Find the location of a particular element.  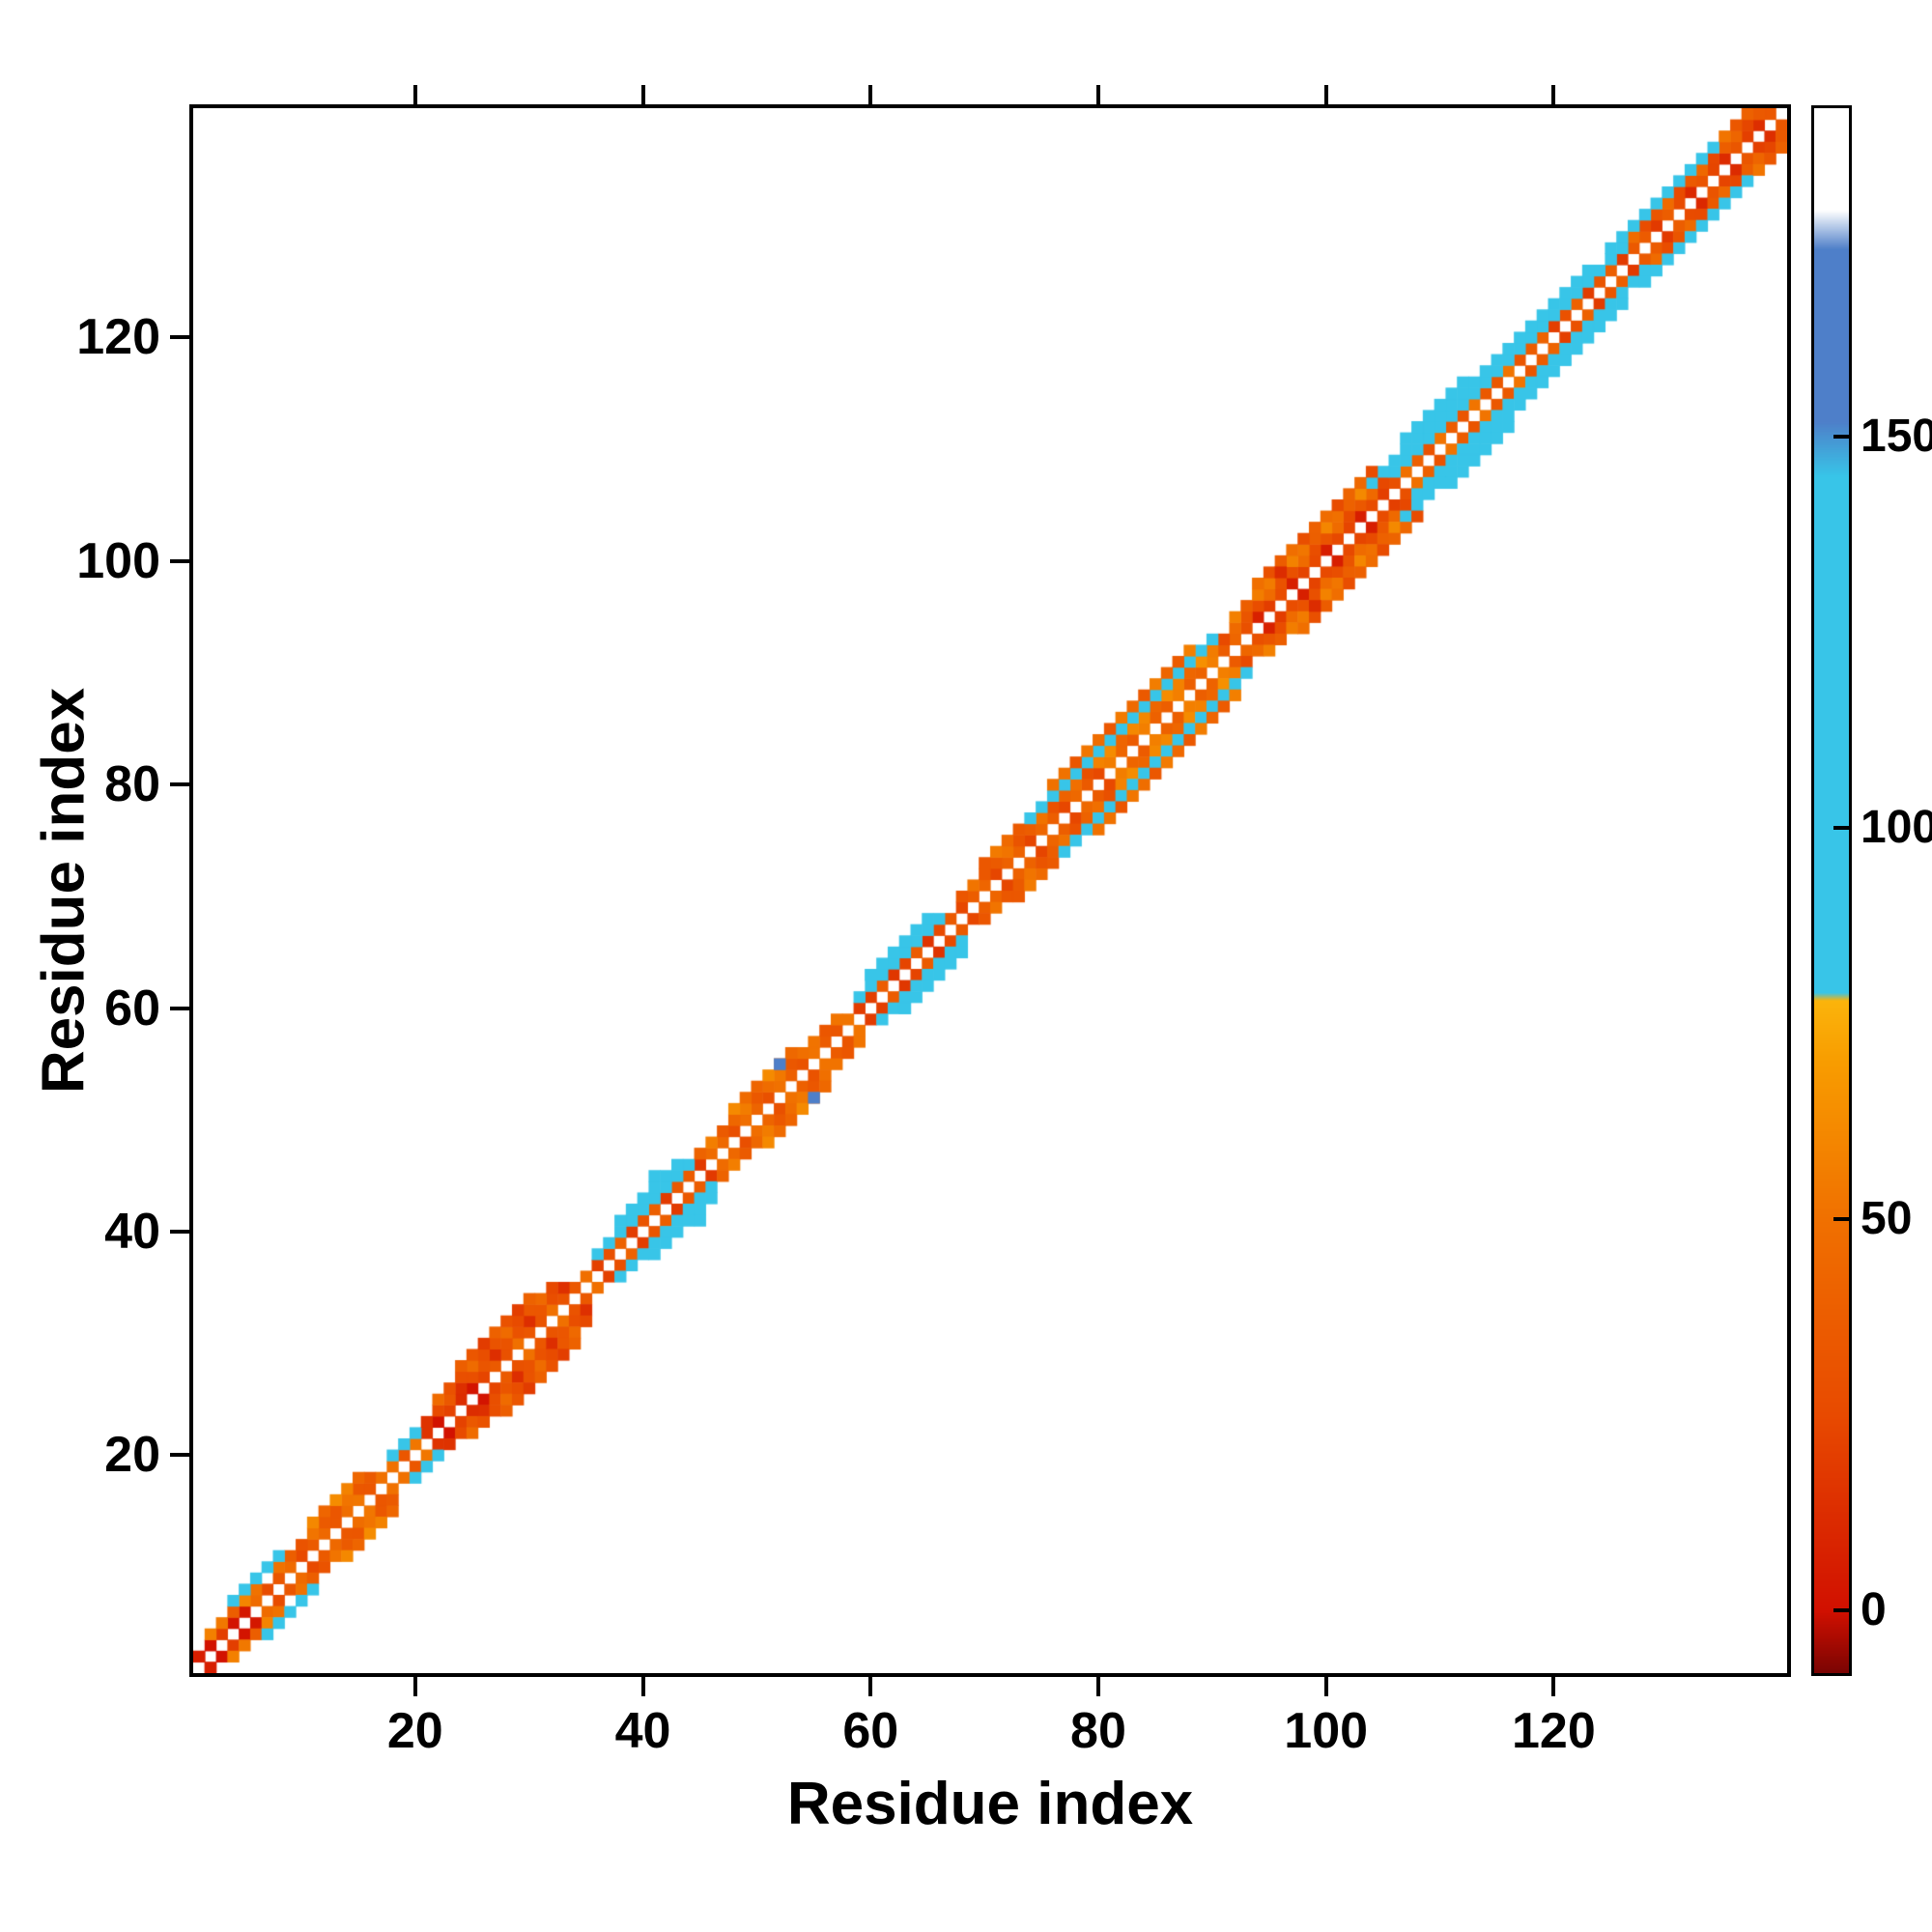

y-tick-label: 120 is located at coordinates (118, 337).